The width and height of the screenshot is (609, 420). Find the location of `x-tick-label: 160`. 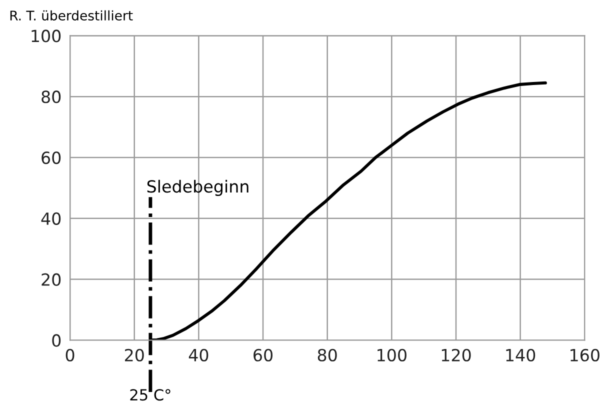

x-tick-label: 160 is located at coordinates (585, 355).